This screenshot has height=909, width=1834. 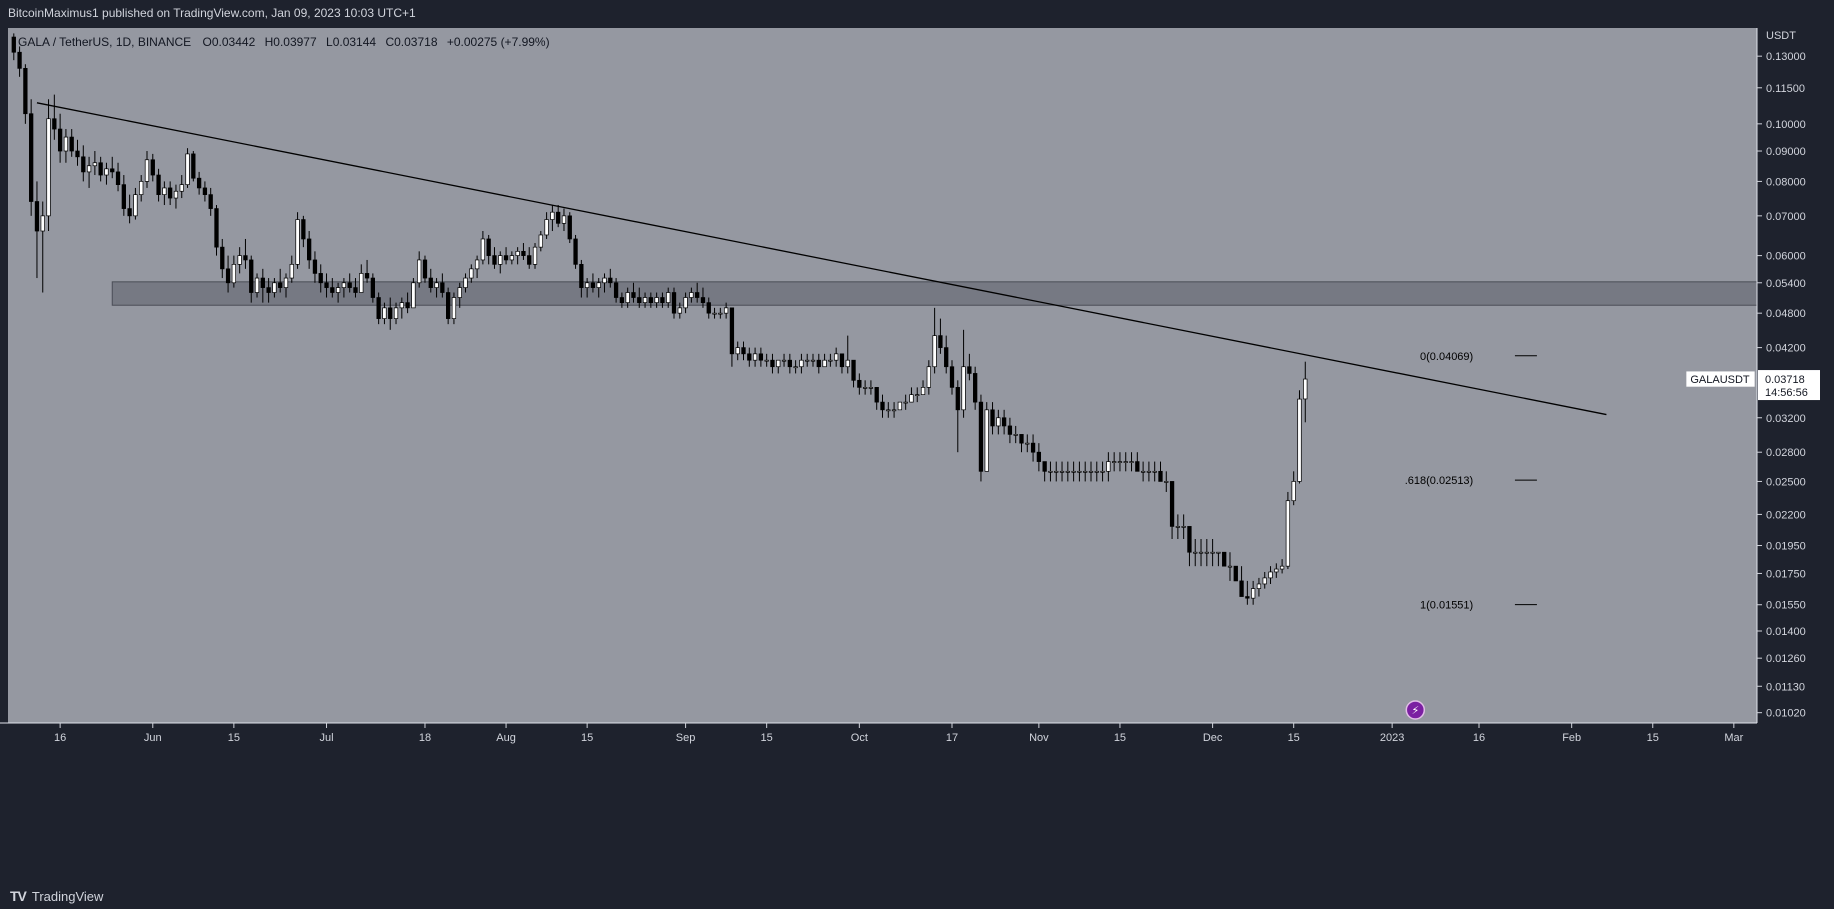 What do you see at coordinates (917, 896) in the screenshot?
I see `bottom-bar: TV TradingView` at bounding box center [917, 896].